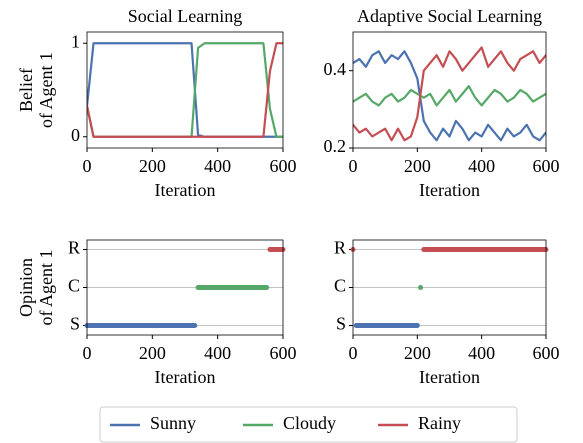 The height and width of the screenshot is (443, 583). Describe the element at coordinates (173, 423) in the screenshot. I see `legend-label: Sunny` at that location.